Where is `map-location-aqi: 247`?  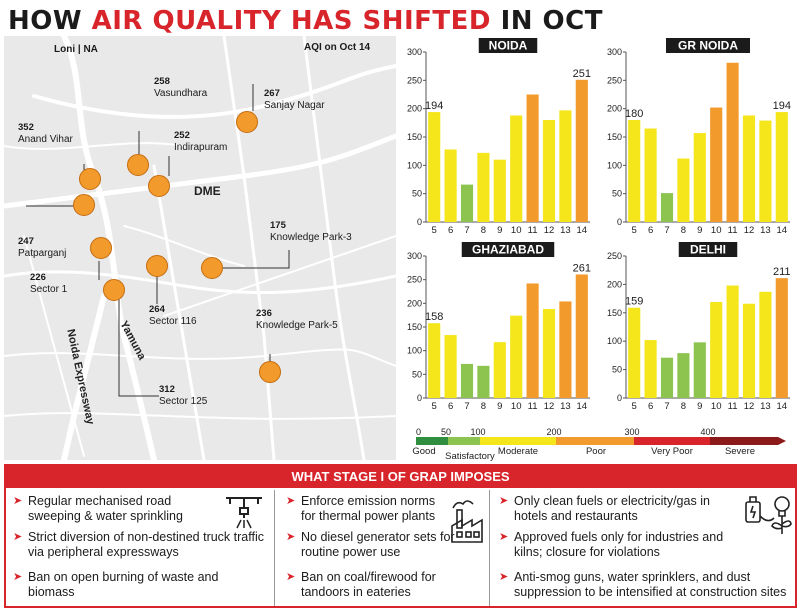
map-location-aqi: 247 is located at coordinates (26, 241).